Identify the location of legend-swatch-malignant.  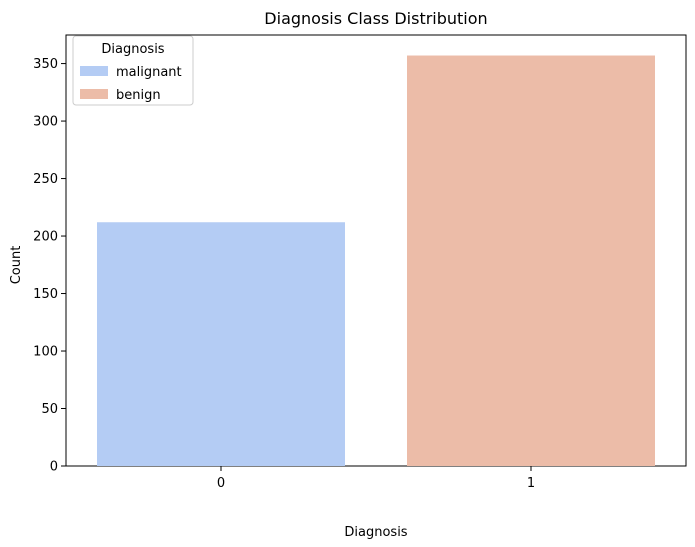
(94, 71).